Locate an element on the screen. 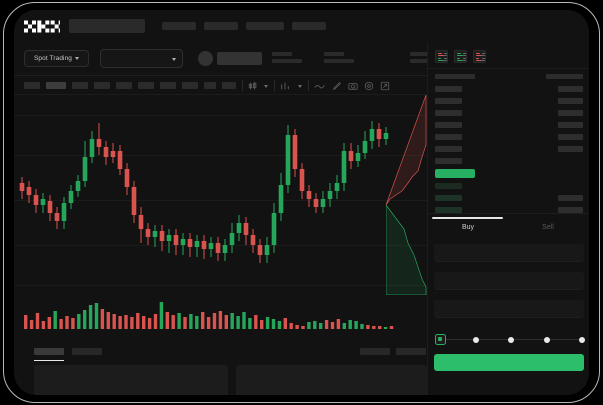 The height and width of the screenshot is (405, 603). tab-sell: Sell is located at coordinates (548, 227).